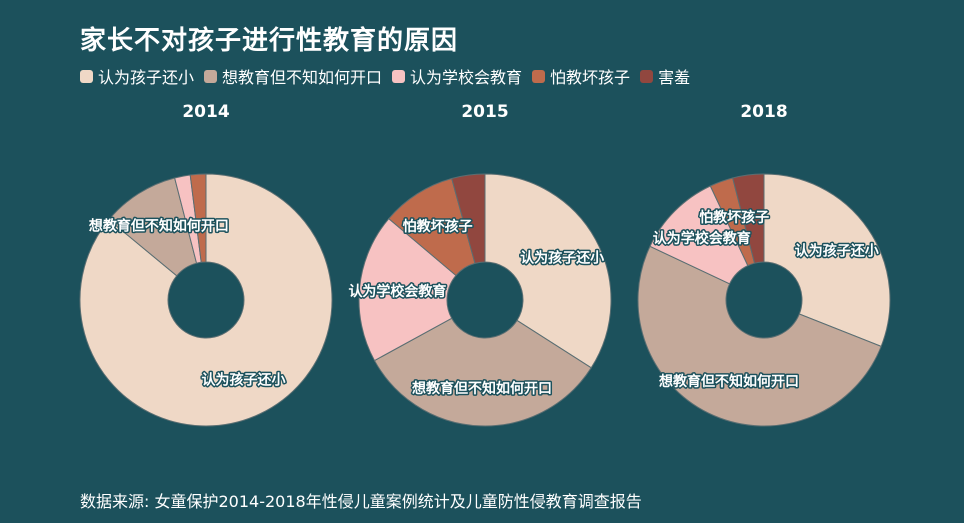 Image resolution: width=964 pixels, height=523 pixels. Describe the element at coordinates (763, 112) in the screenshot. I see `year-label: 2018` at that location.